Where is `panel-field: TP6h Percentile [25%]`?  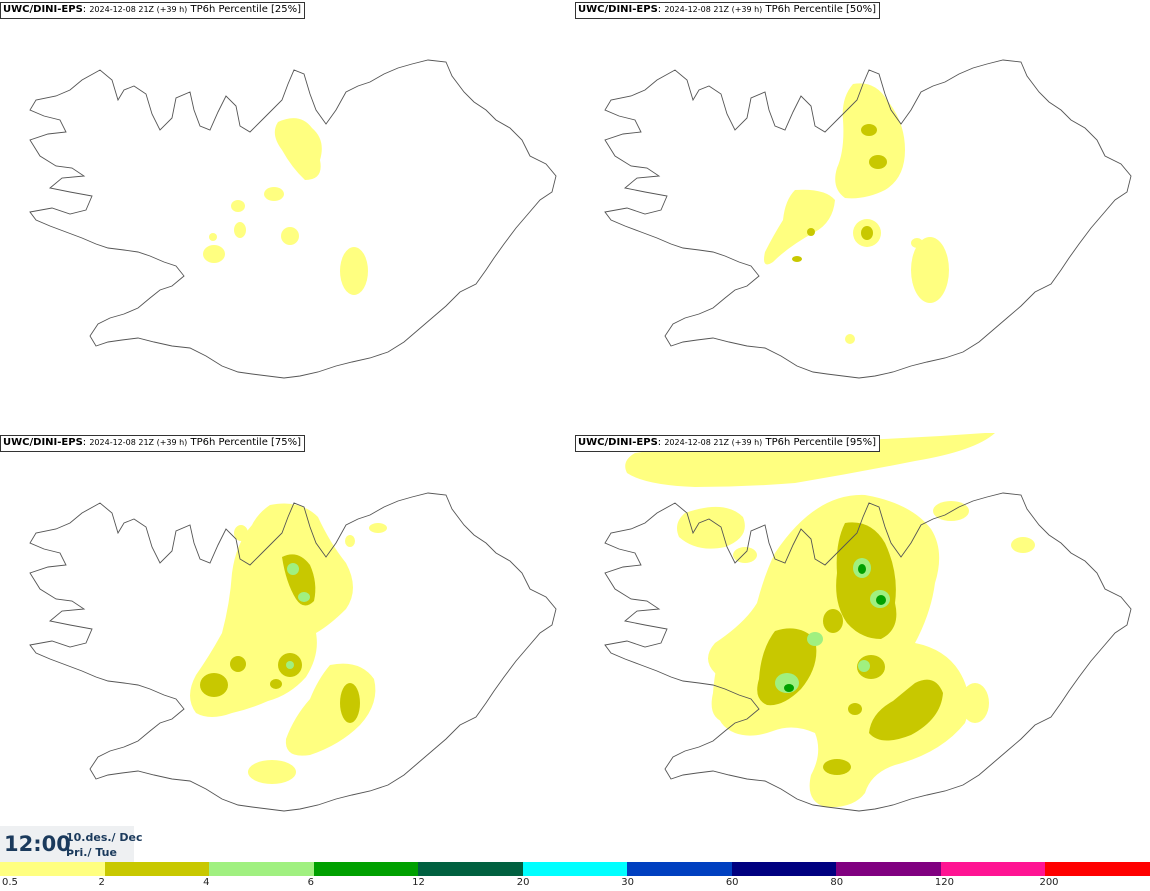 panel-field: TP6h Percentile [25%] is located at coordinates (246, 9).